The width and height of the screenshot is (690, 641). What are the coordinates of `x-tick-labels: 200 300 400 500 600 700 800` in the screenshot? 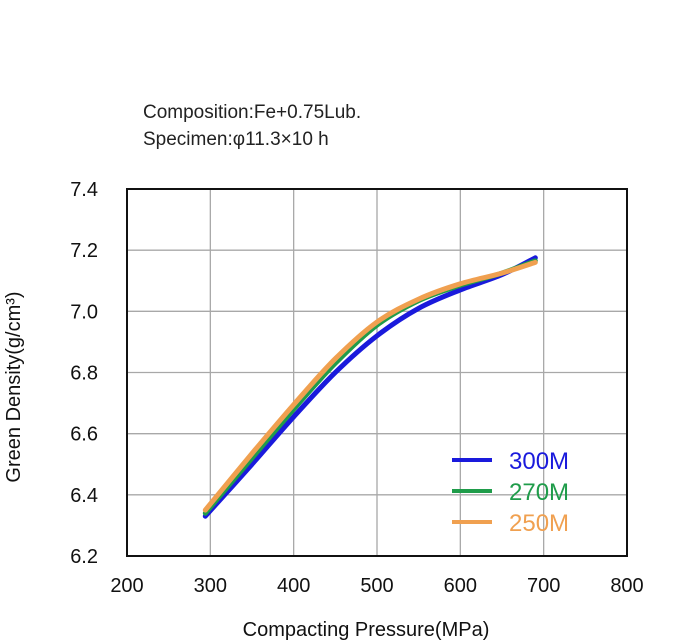 It's located at (376, 586).